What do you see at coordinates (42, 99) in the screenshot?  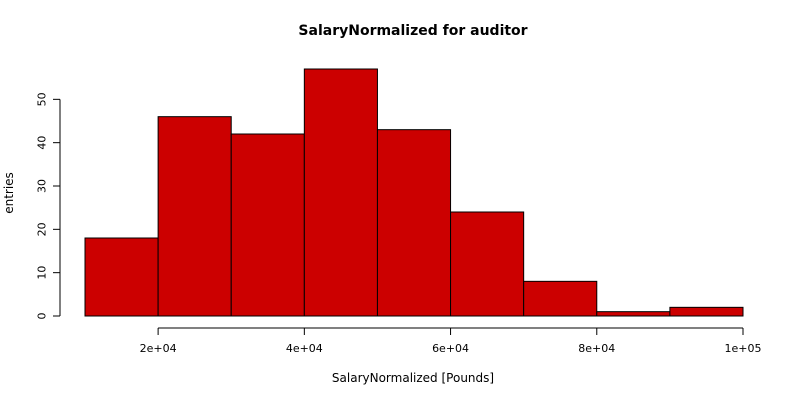 I see `y-tick-label: 50` at bounding box center [42, 99].